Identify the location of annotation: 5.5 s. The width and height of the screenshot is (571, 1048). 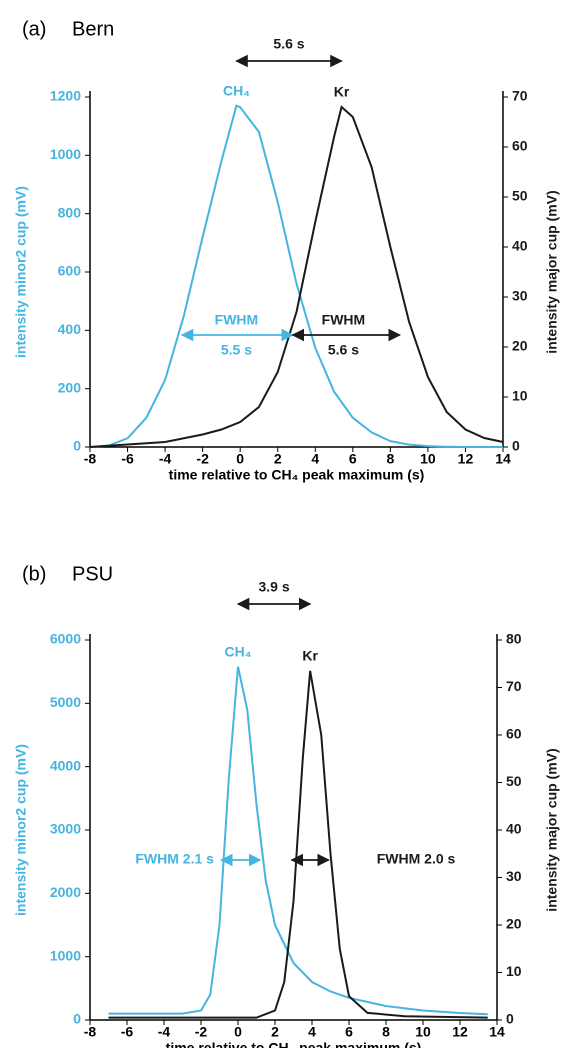
(236, 350).